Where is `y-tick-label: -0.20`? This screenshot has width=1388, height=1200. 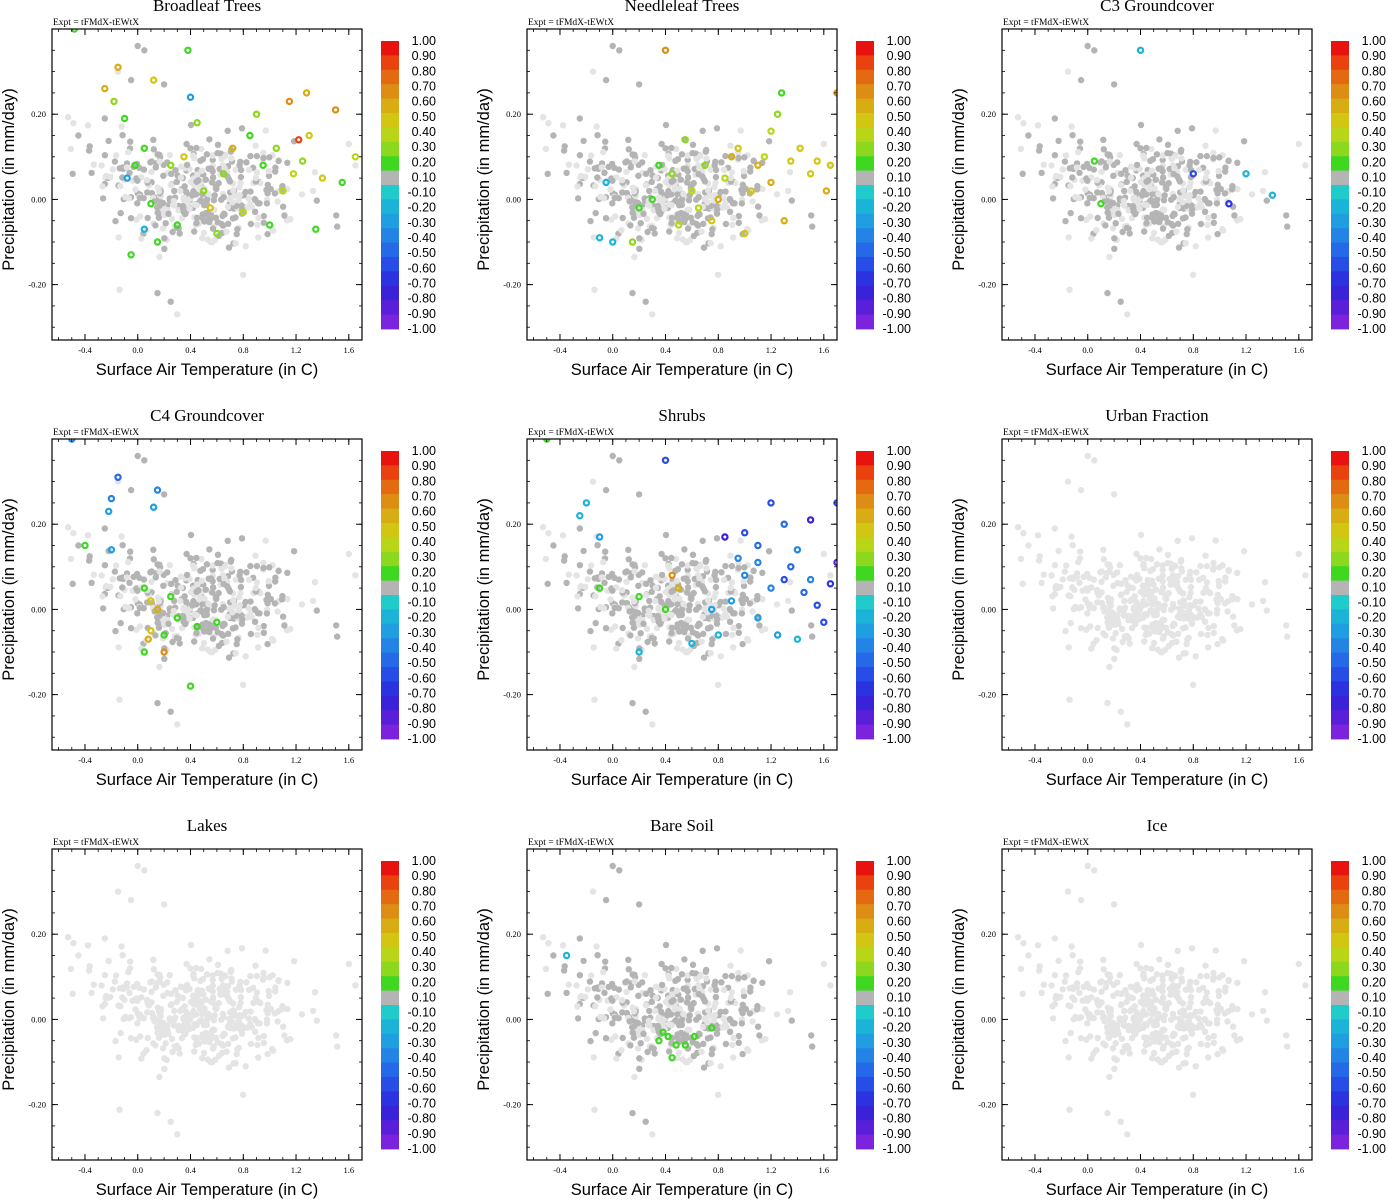 y-tick-label: -0.20 is located at coordinates (37, 285).